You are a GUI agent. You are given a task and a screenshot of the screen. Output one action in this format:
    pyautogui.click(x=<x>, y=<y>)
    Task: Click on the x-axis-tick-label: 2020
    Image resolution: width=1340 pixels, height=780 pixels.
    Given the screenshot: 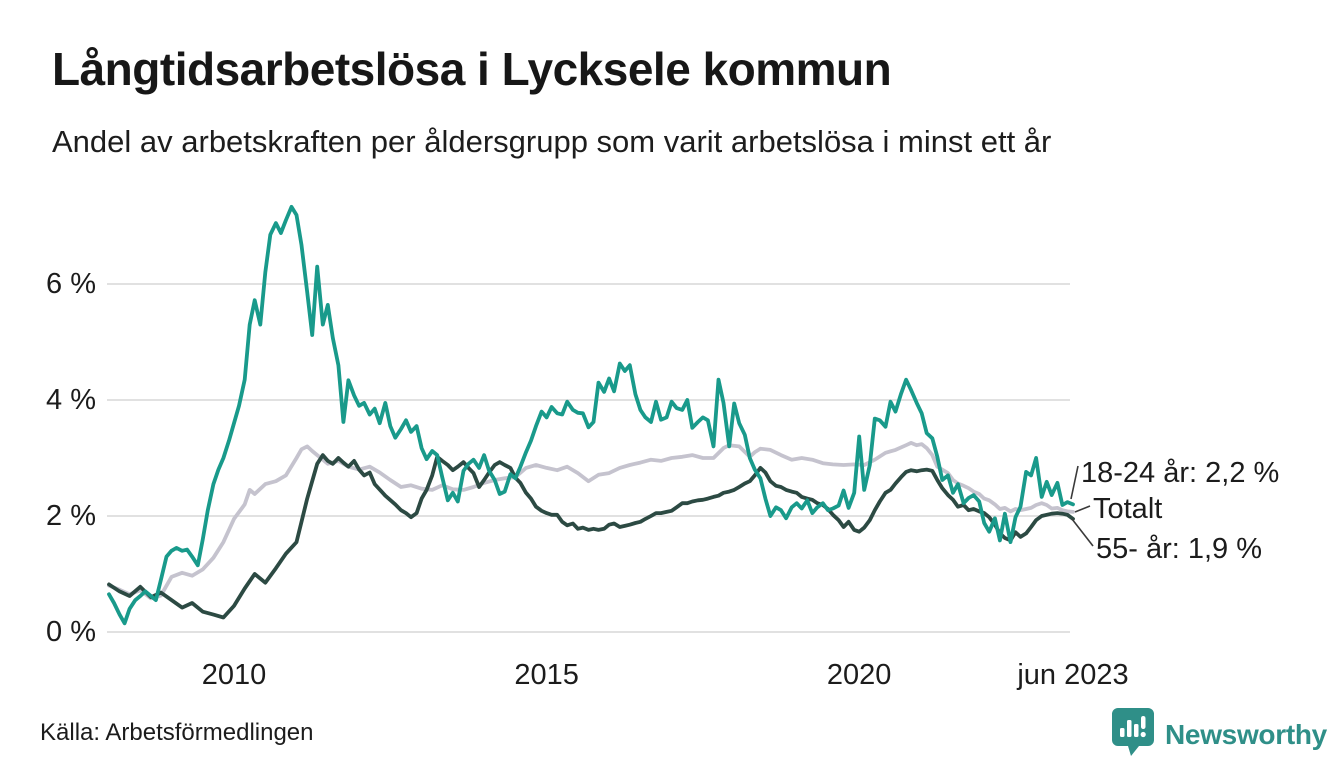 What is the action you would take?
    pyautogui.click(x=859, y=675)
    